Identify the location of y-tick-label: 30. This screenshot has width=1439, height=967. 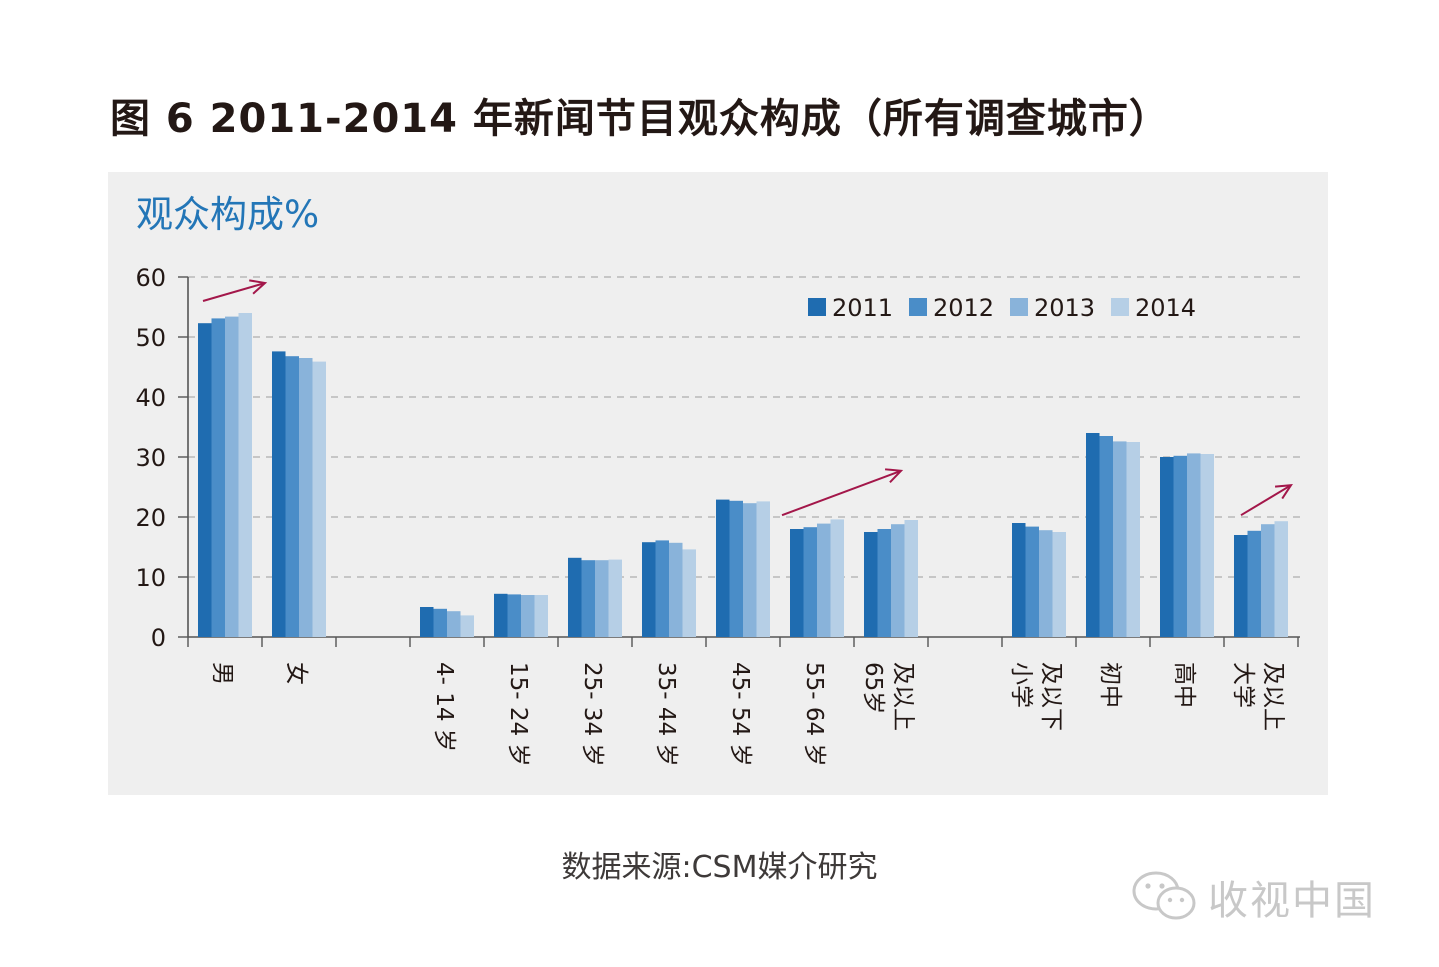
(150, 458).